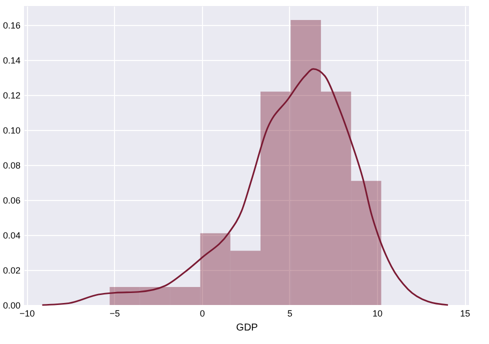 The height and width of the screenshot is (344, 489). What do you see at coordinates (11, 165) in the screenshot?
I see `y-tick-label: 0.08` at bounding box center [11, 165].